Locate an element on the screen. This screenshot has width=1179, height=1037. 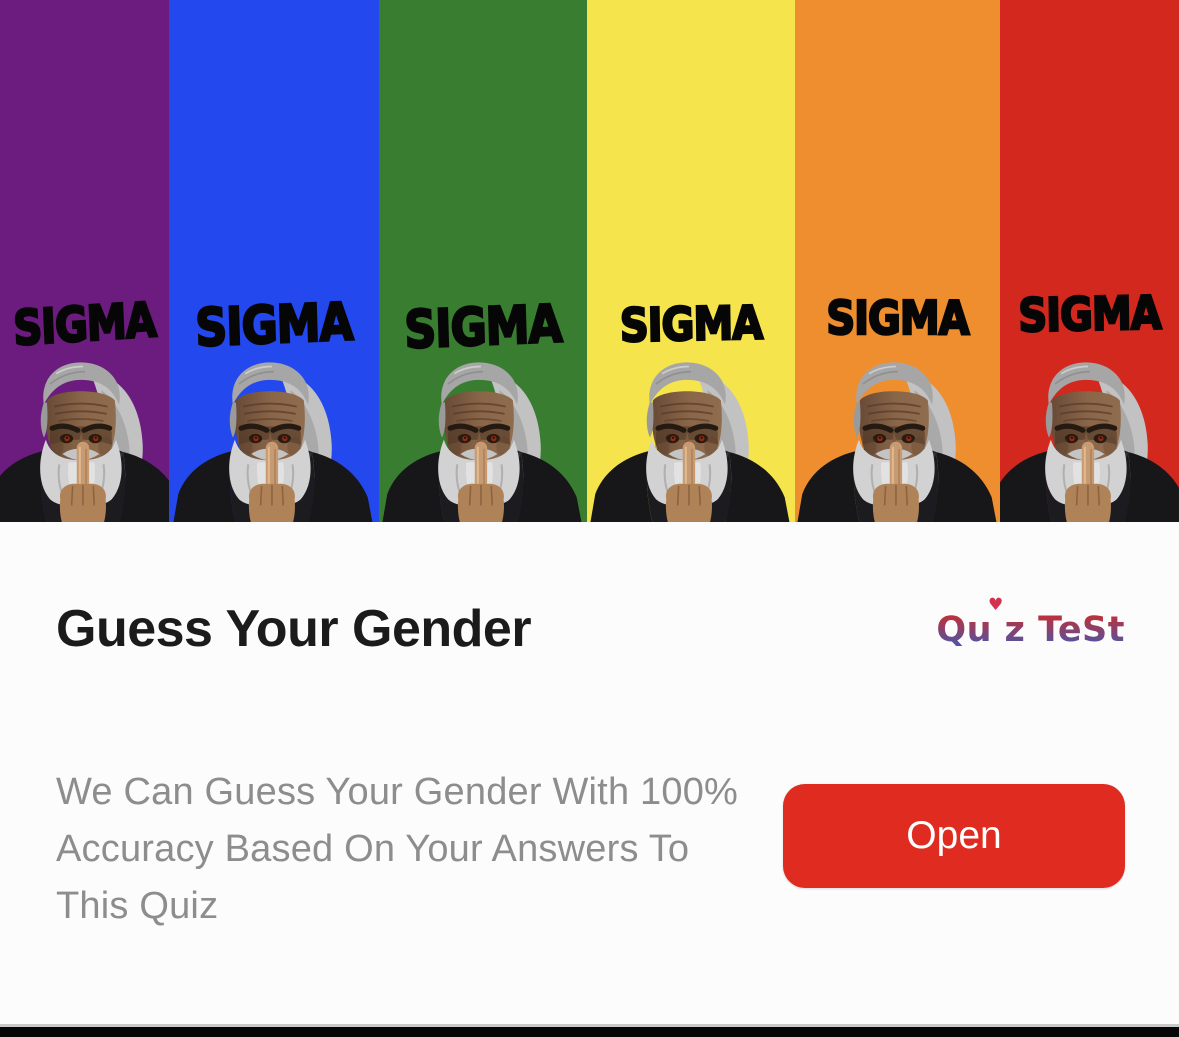
page-title: Guess Your Gender is located at coordinates (294, 629).